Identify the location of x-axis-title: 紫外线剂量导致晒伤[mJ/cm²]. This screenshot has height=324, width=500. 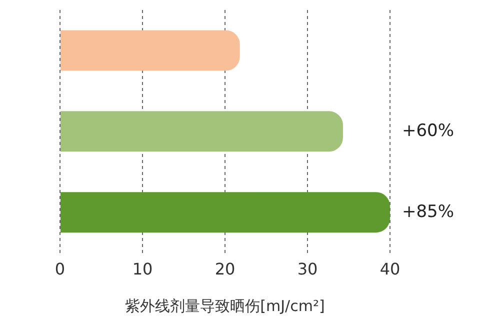
(225, 305).